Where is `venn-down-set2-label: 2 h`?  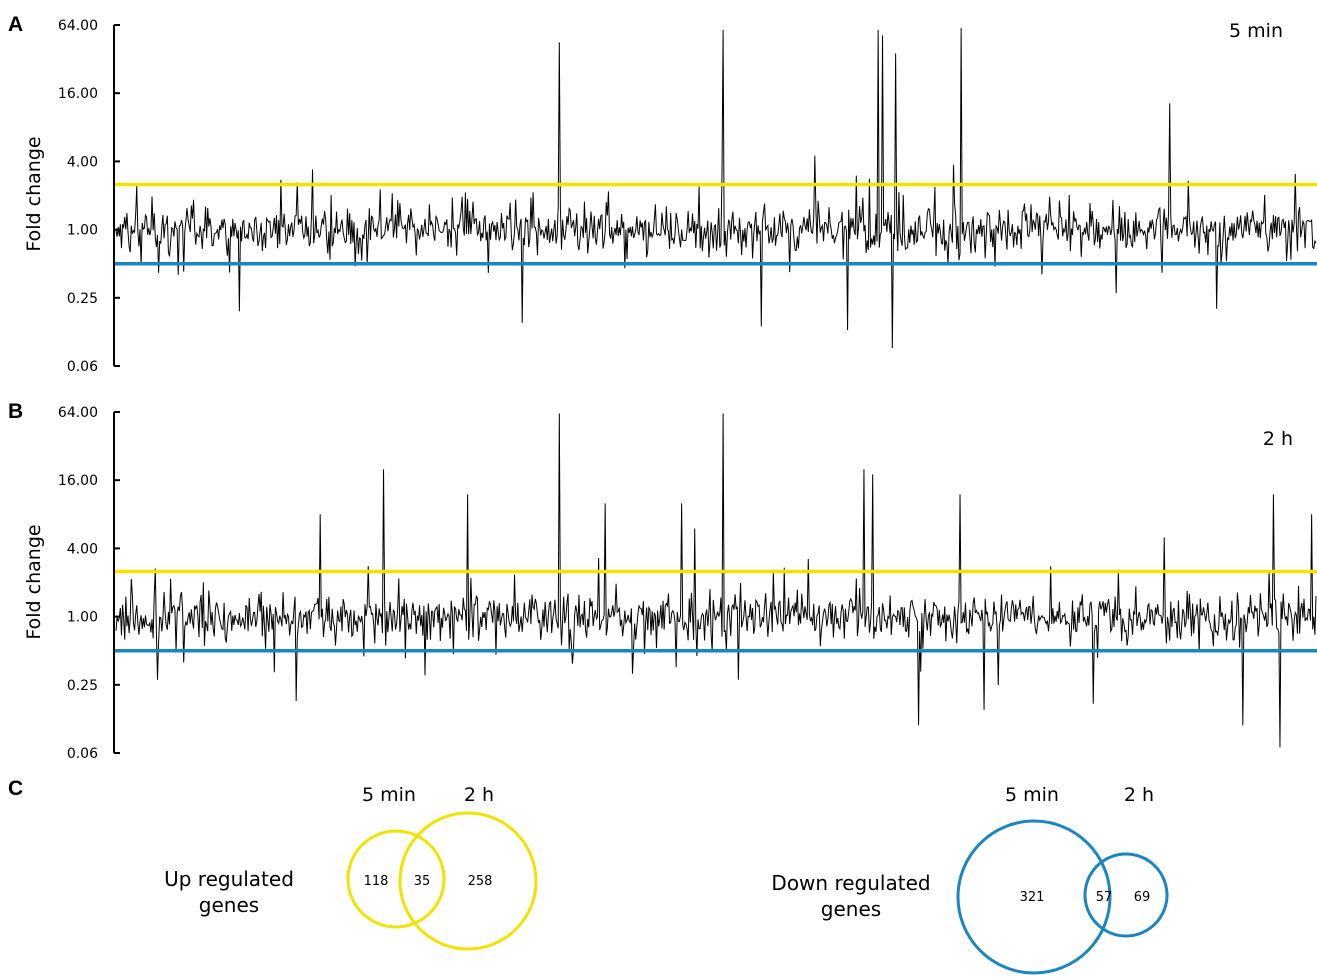 venn-down-set2-label: 2 h is located at coordinates (1139, 795).